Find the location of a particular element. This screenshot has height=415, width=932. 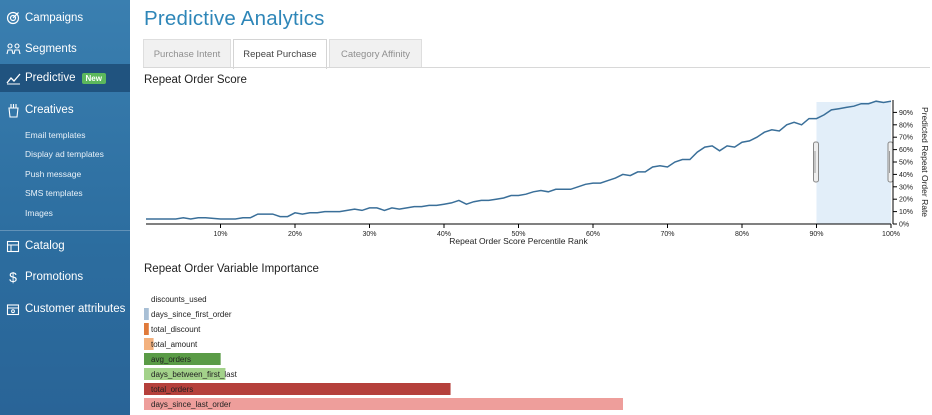

sidebar-item-label: Campaigns is located at coordinates (54, 18).